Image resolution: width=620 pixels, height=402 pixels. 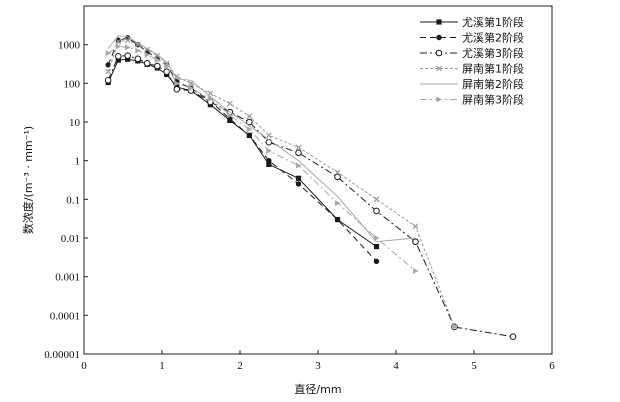 What do you see at coordinates (474, 366) in the screenshot?
I see `x-tick-label: 5` at bounding box center [474, 366].